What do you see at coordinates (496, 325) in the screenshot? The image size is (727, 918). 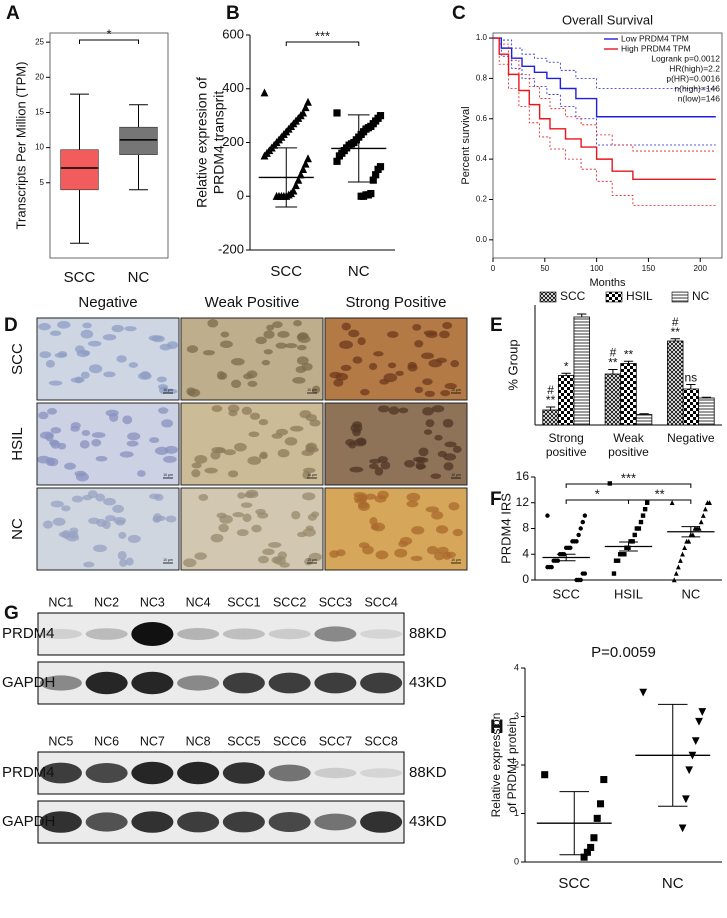 I see `panel-letter: E` at bounding box center [496, 325].